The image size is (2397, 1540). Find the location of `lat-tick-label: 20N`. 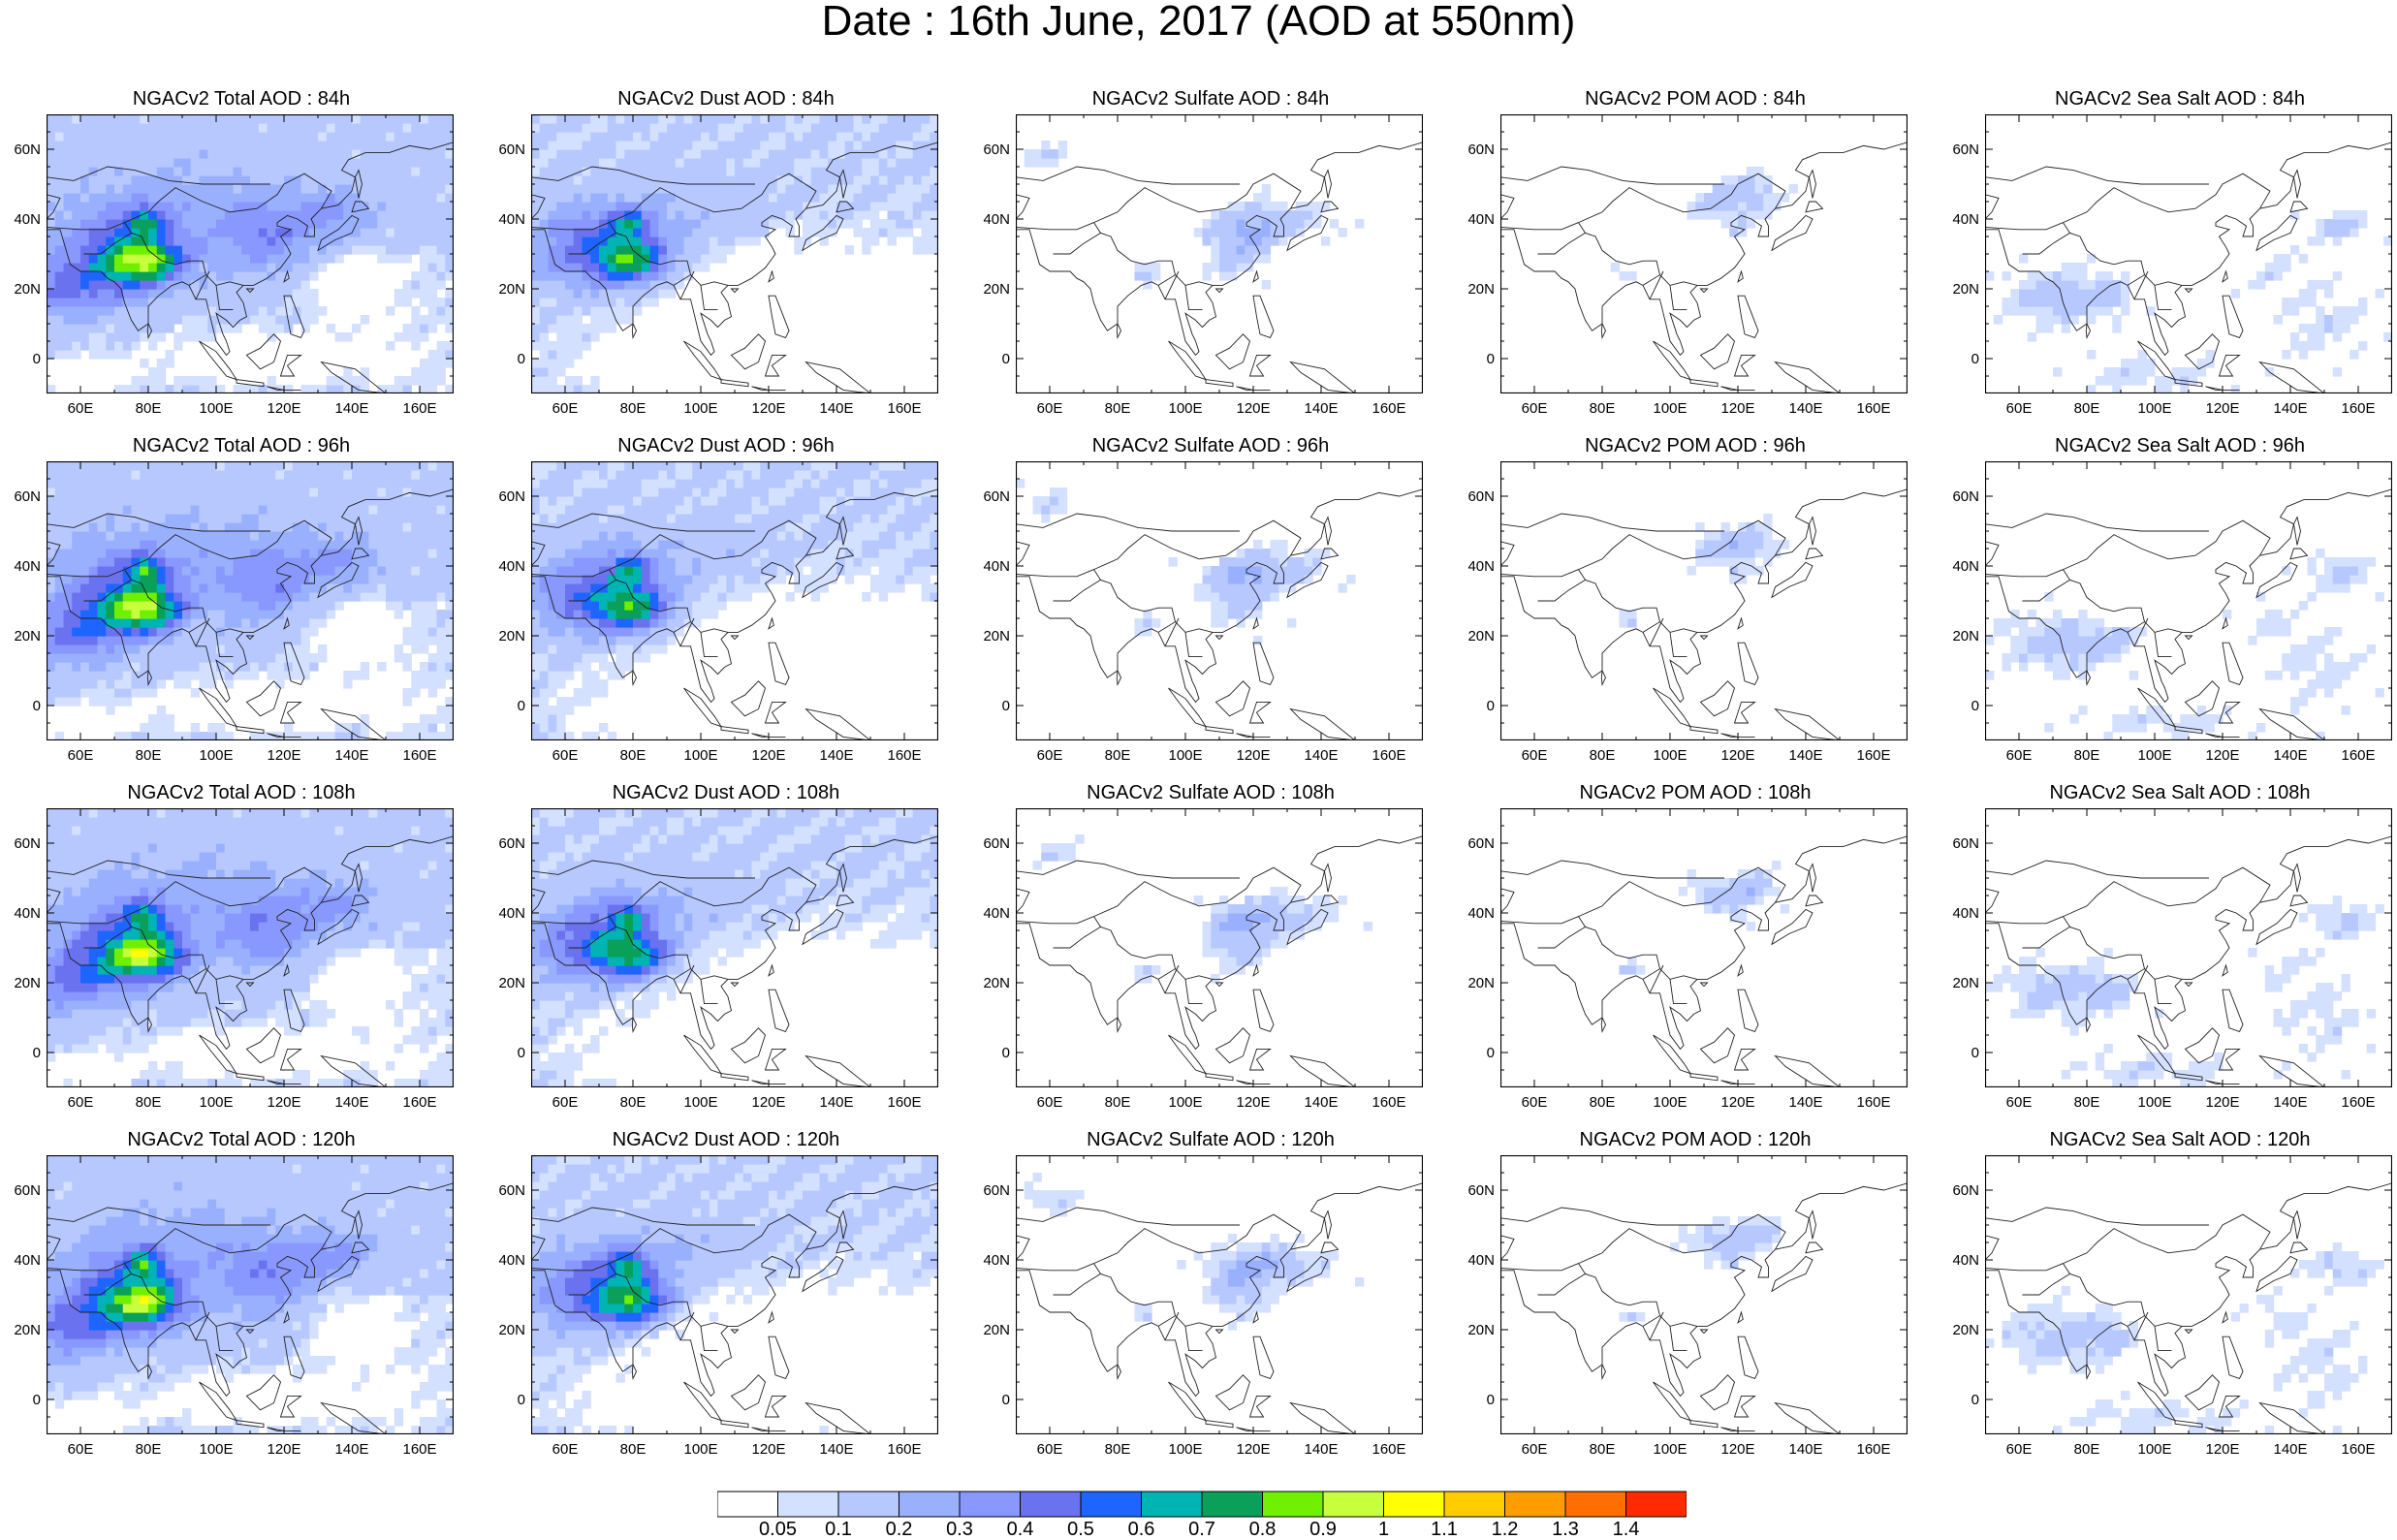

lat-tick-label: 20N is located at coordinates (28, 289).